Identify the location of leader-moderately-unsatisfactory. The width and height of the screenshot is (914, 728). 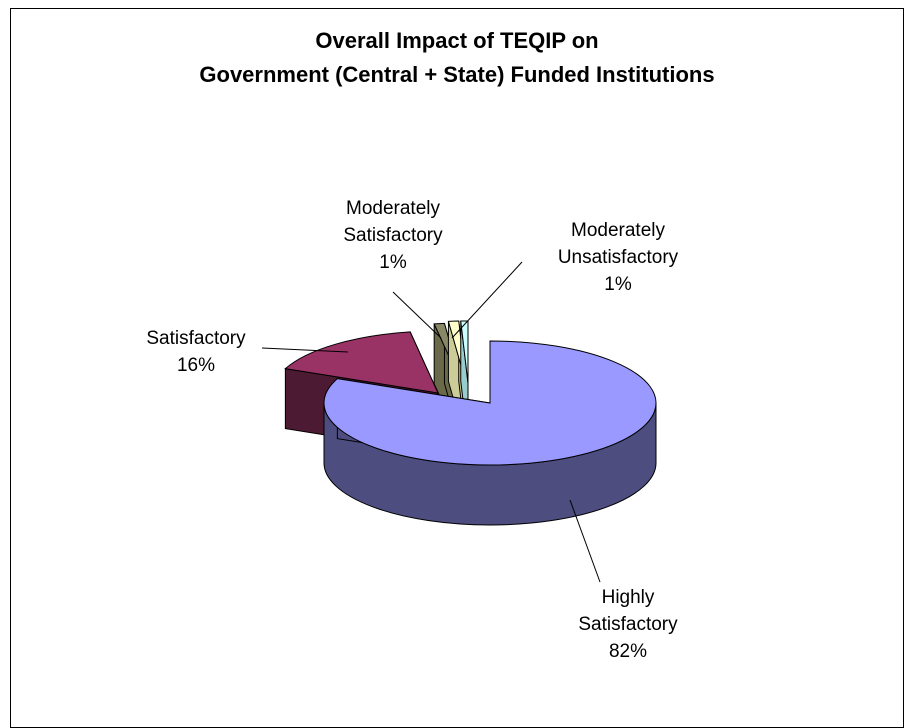
(487, 300).